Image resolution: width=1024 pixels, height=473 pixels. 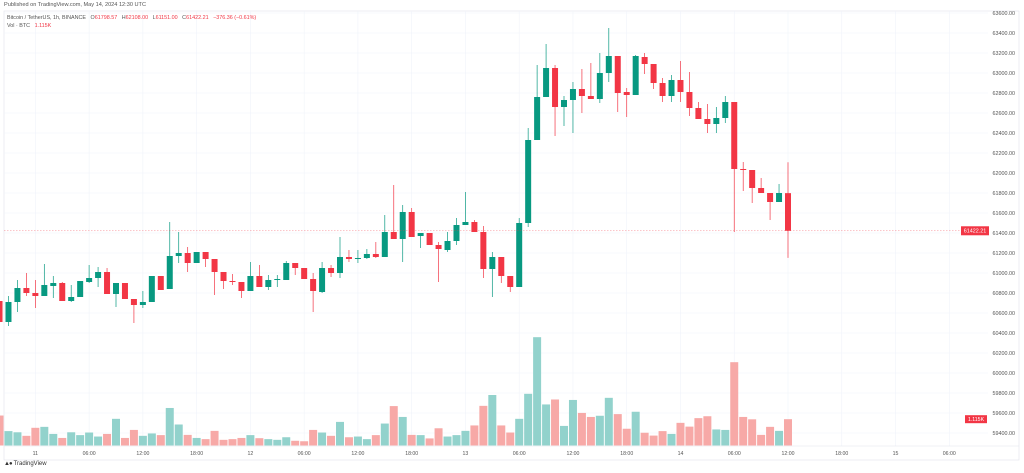 What do you see at coordinates (1004, 94) in the screenshot?
I see `price-tick-label: 62800.00` at bounding box center [1004, 94].